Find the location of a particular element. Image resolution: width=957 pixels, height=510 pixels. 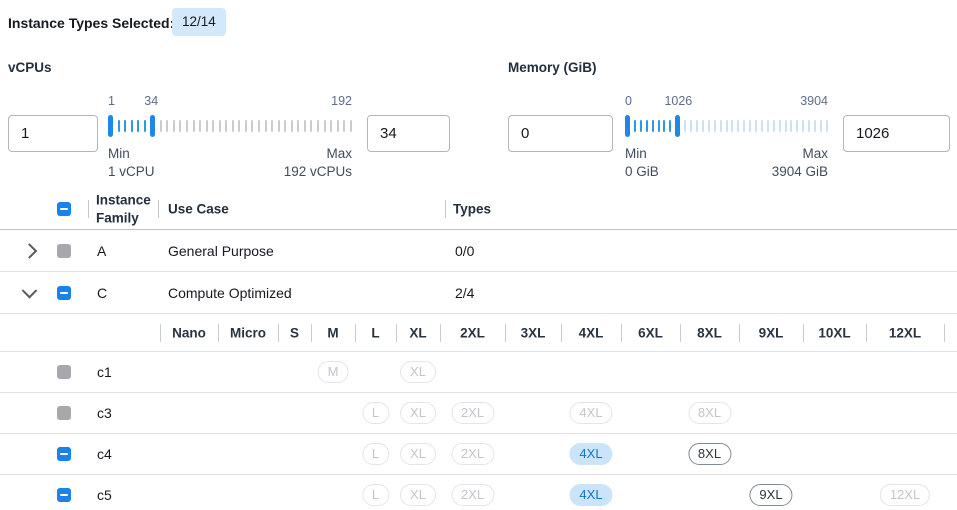

chevron-right-icon is located at coordinates (29, 250).